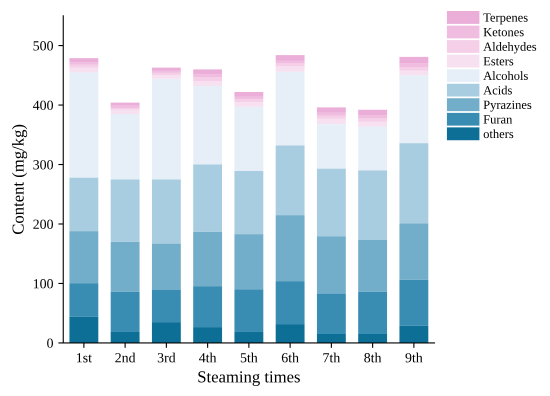 This screenshot has width=550, height=396. What do you see at coordinates (373, 357) in the screenshot?
I see `x-tick-label: 8th` at bounding box center [373, 357].